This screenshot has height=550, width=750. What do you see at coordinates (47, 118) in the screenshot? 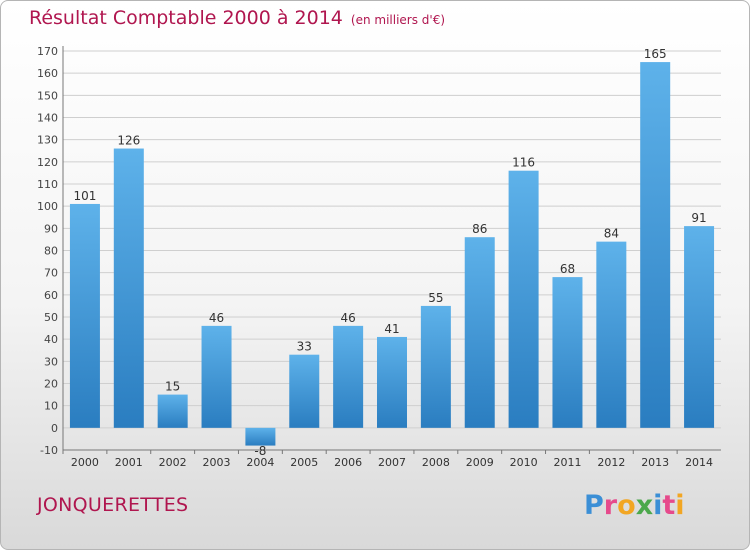
I see `y-tick-label: 140` at bounding box center [47, 118].